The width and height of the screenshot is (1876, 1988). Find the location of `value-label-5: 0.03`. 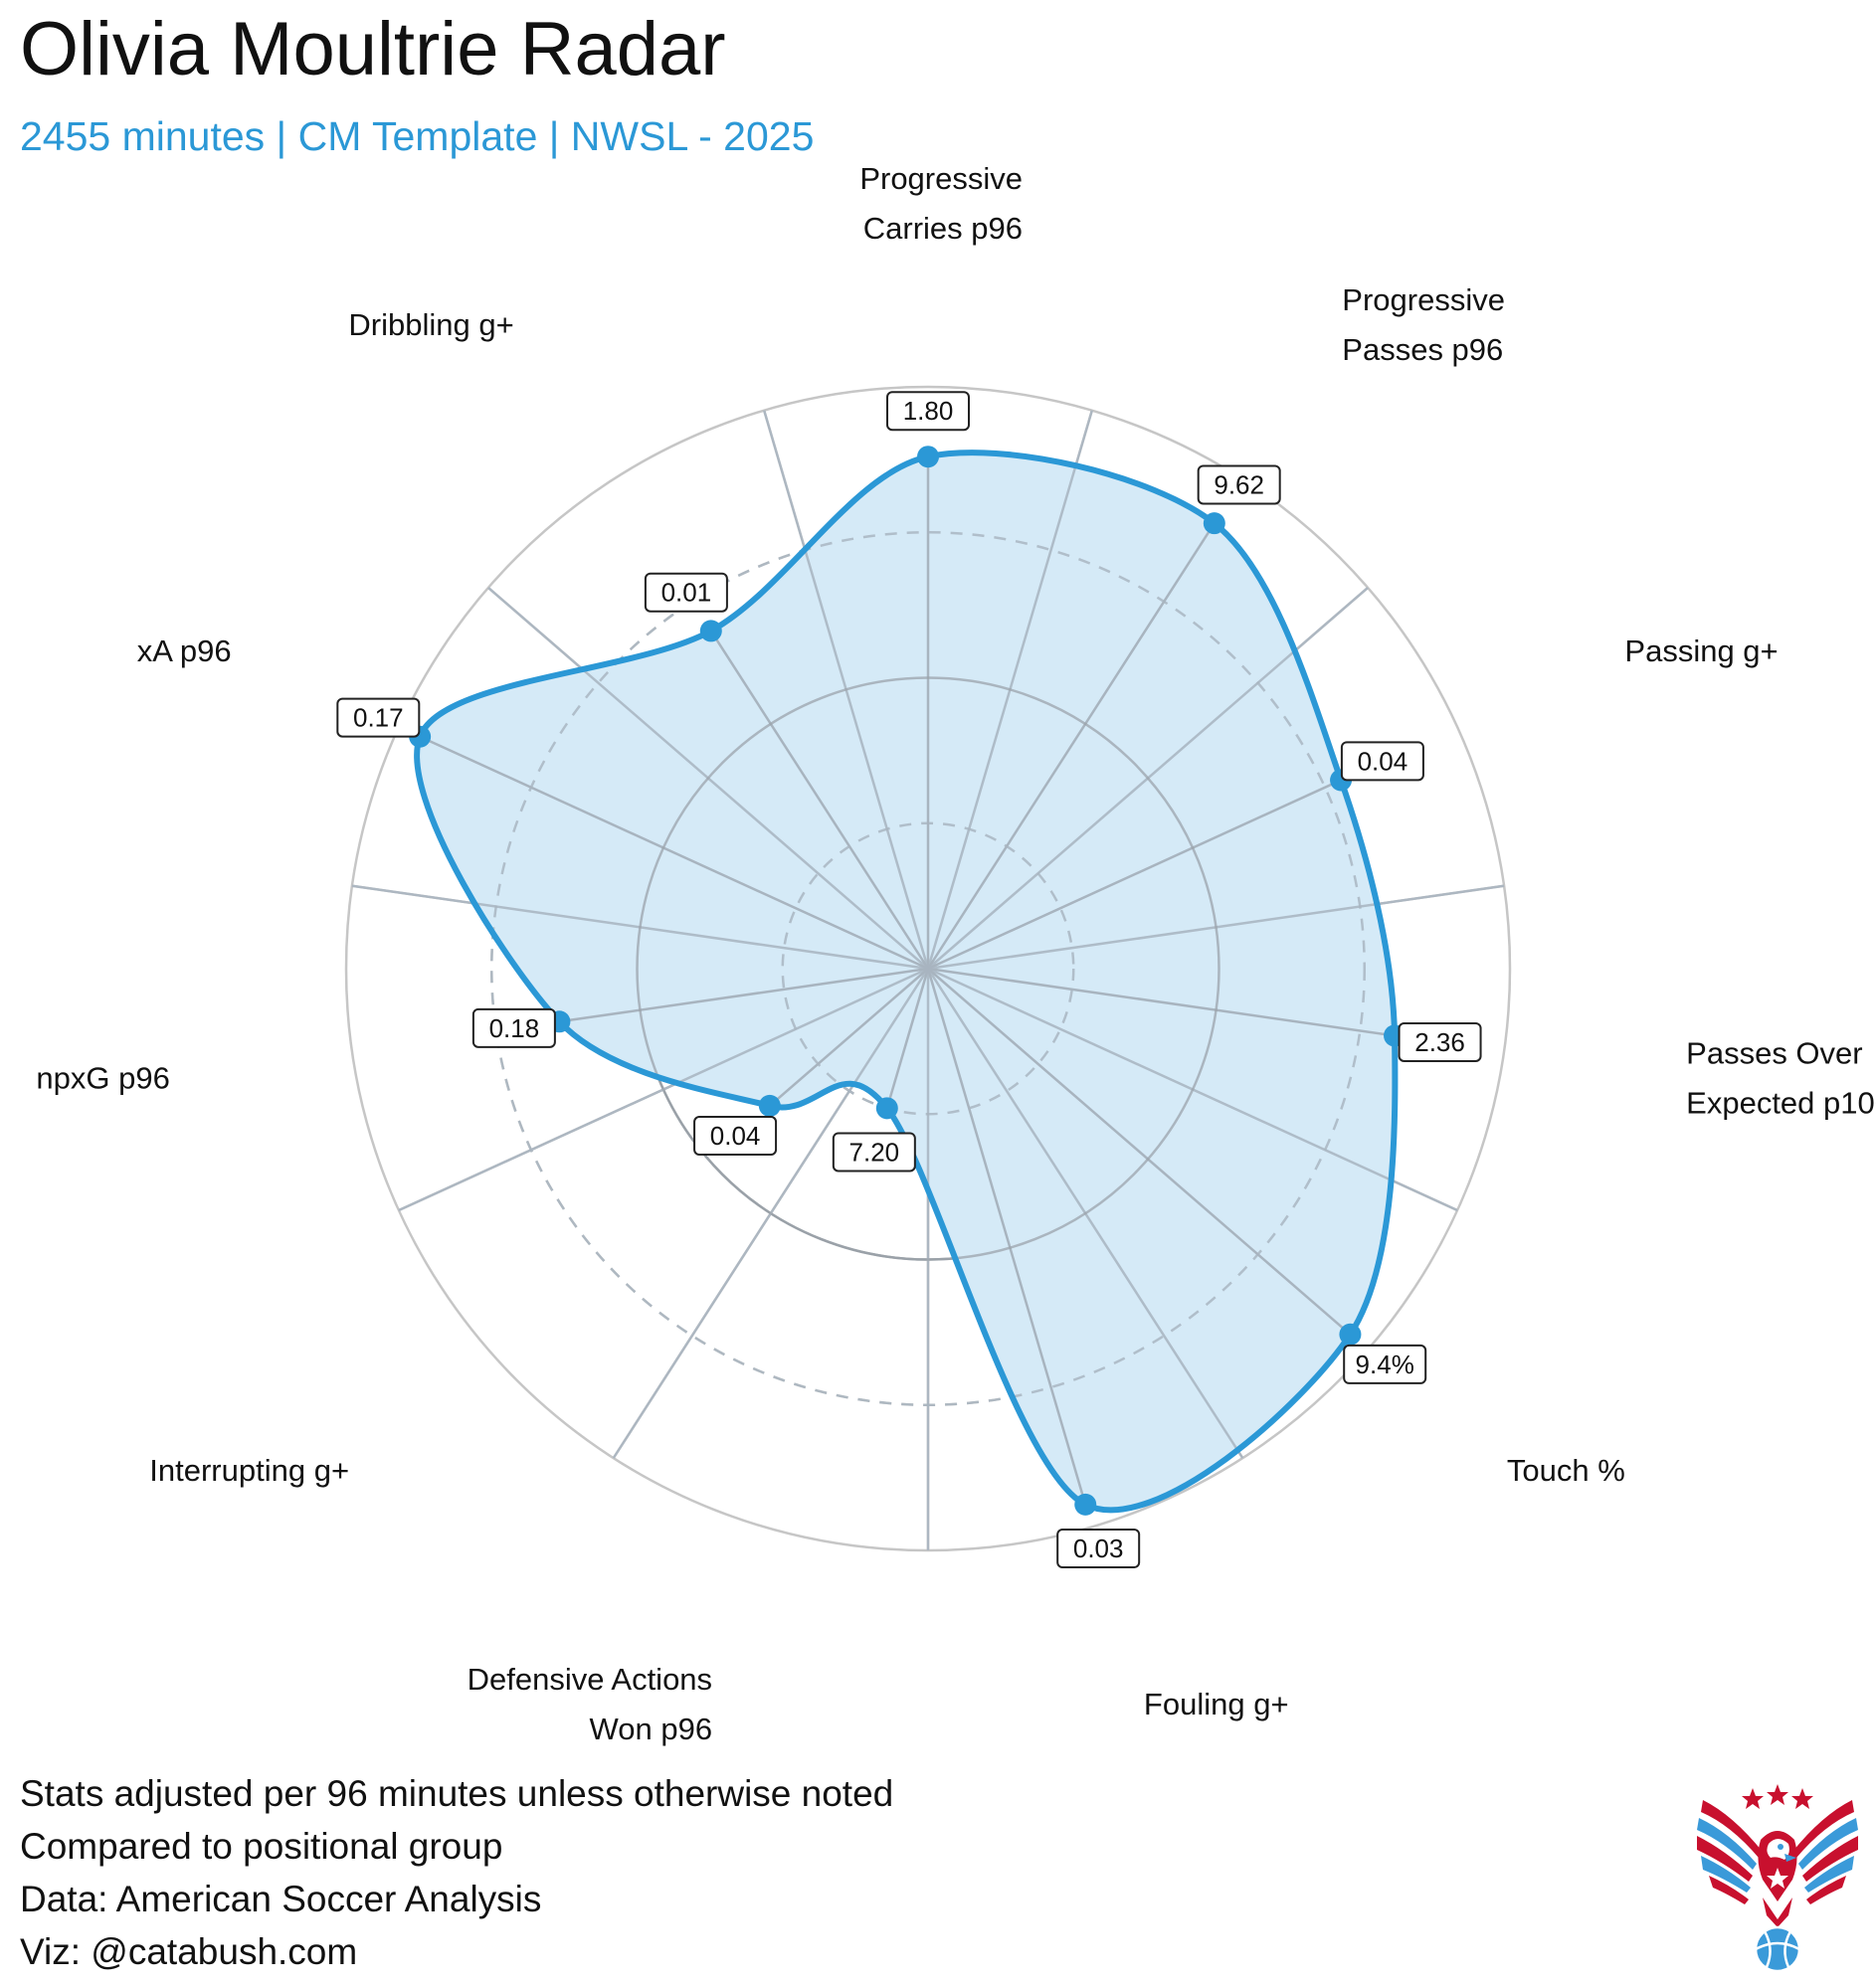

value-label-5: 0.03 is located at coordinates (1098, 1548).